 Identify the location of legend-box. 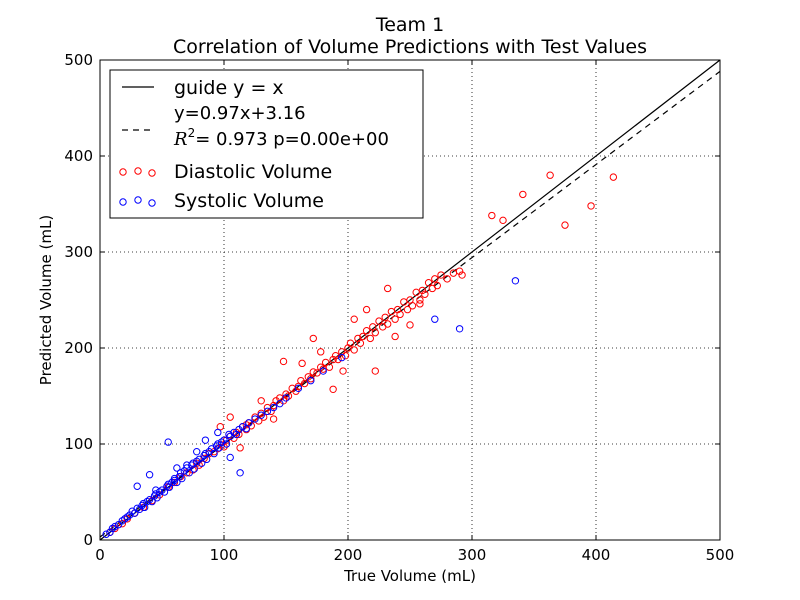
(266, 144).